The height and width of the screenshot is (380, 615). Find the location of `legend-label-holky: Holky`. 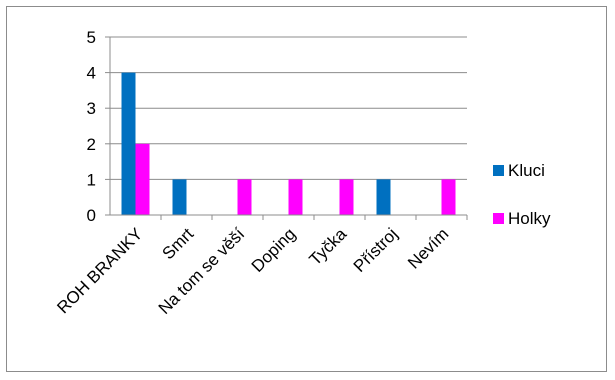

legend-label-holky: Holky is located at coordinates (529, 218).